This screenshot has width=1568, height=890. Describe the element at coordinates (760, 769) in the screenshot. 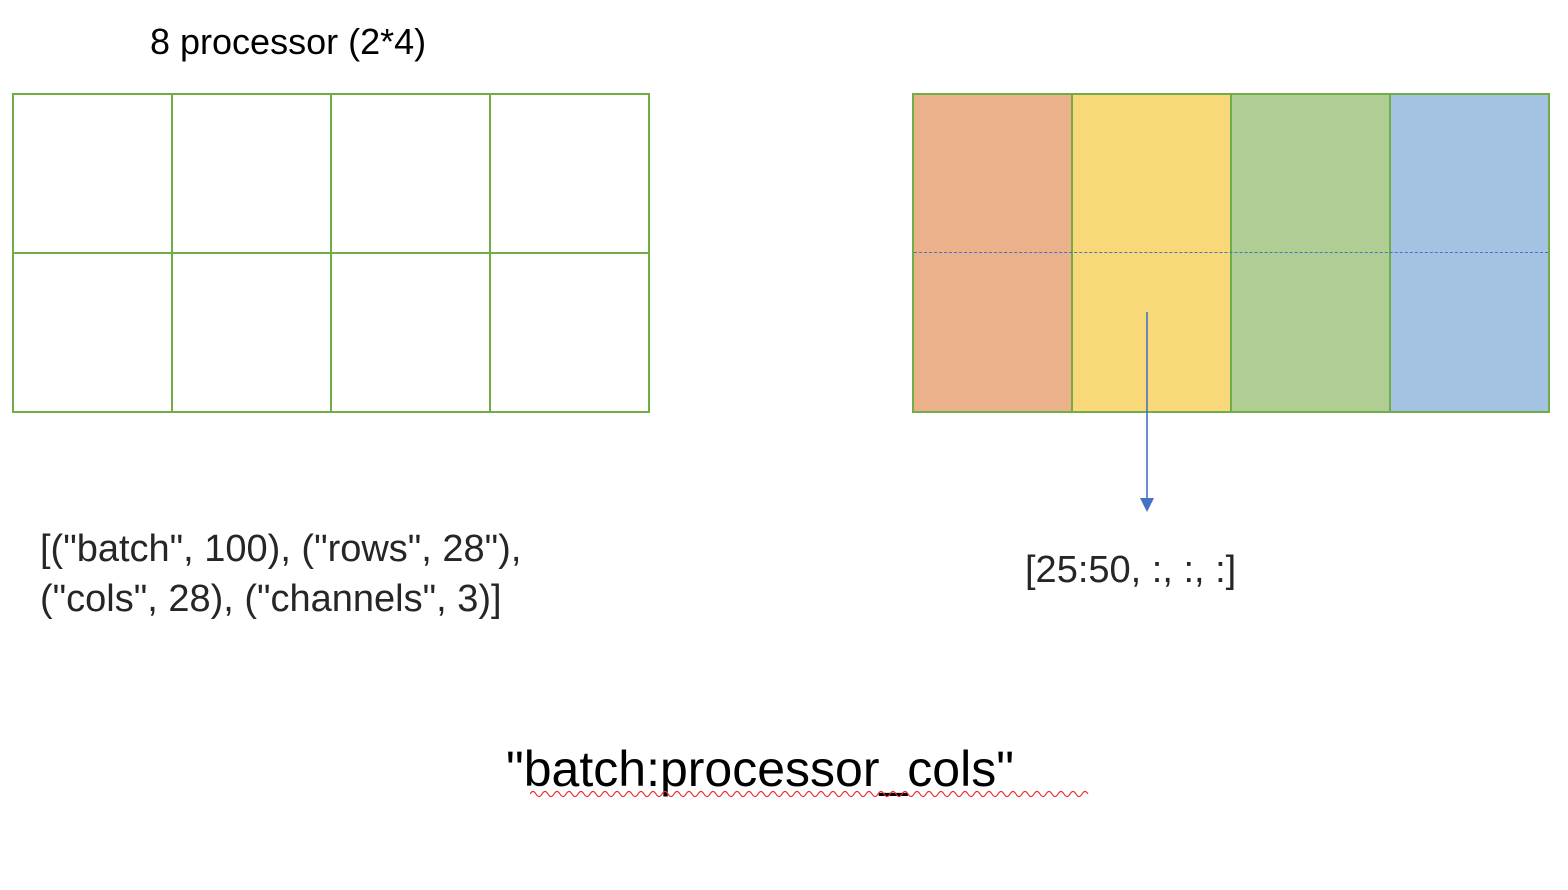

I see `layout-rule: "batch:processor_cols"` at that location.